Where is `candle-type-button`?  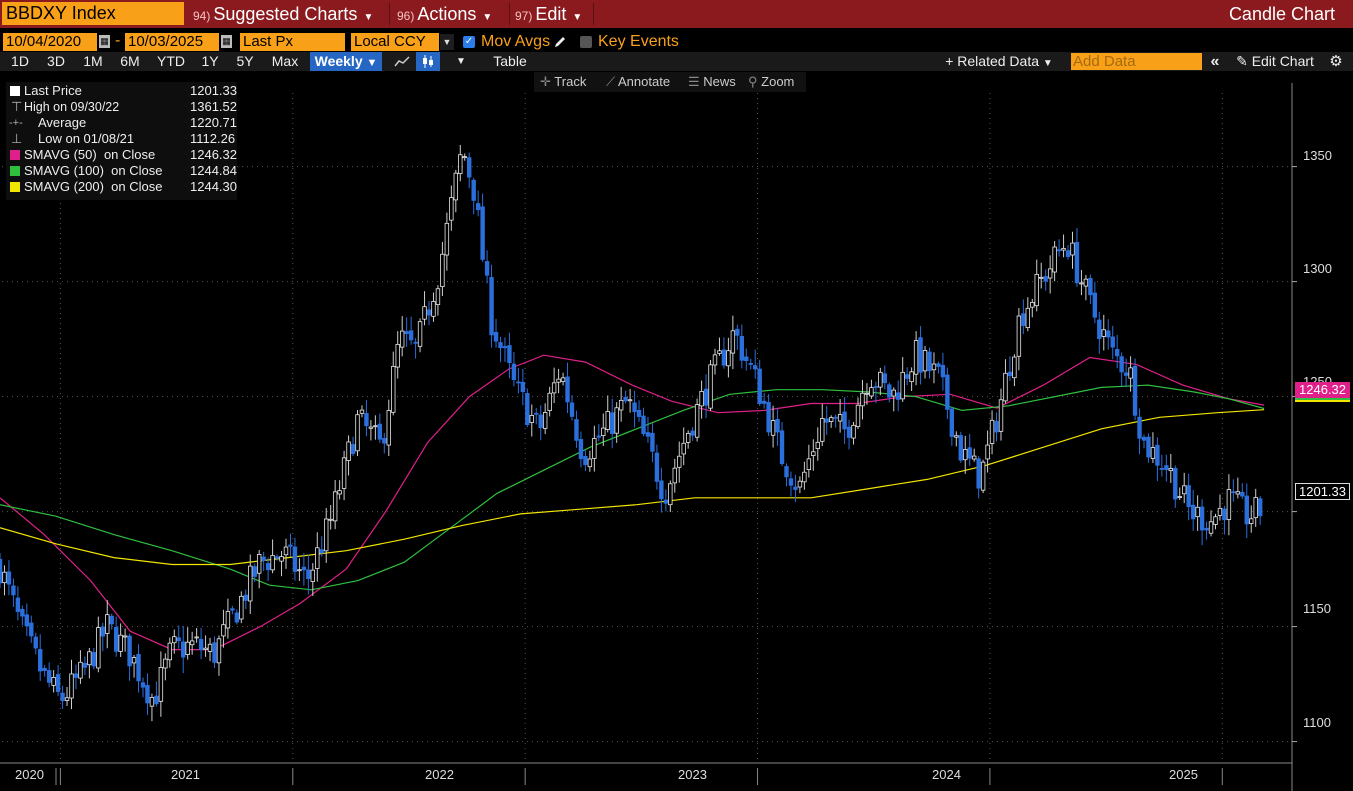
candle-type-button is located at coordinates (428, 61).